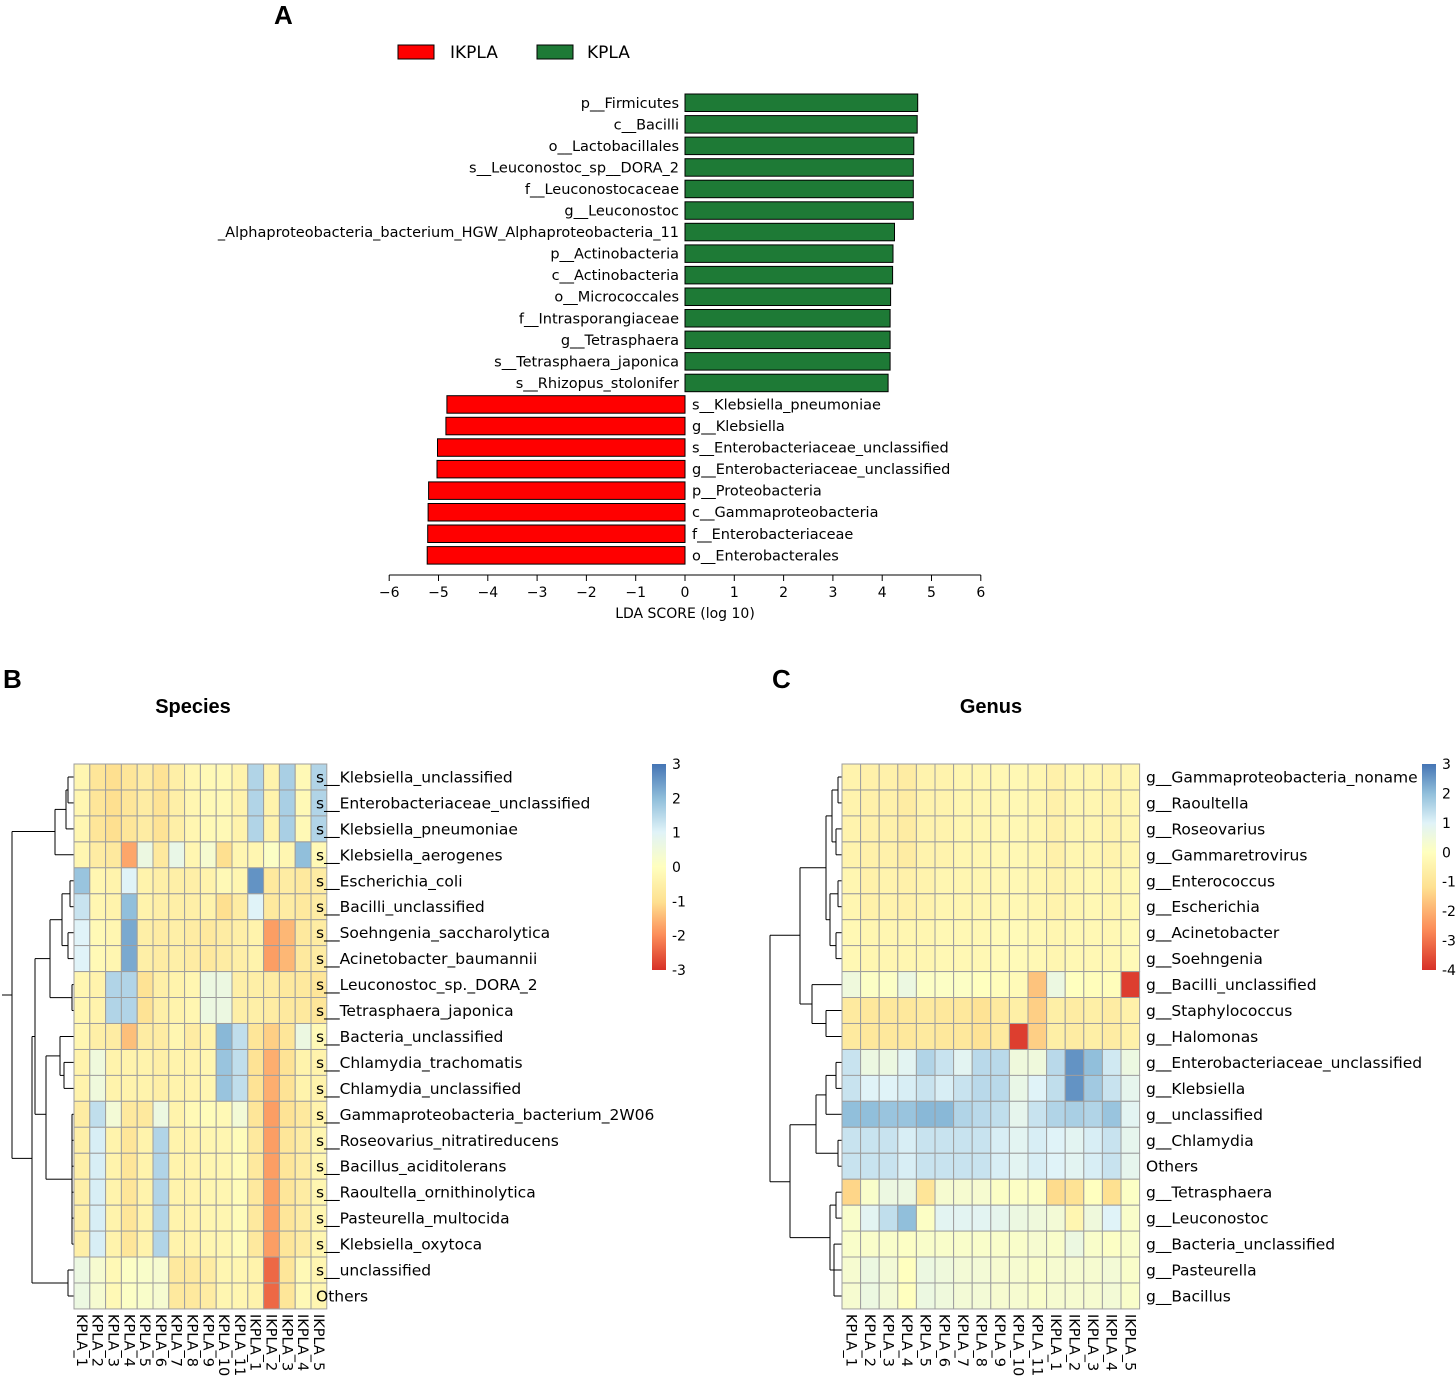 The image size is (1456, 1380). What do you see at coordinates (785, 513) in the screenshot?
I see `lda-bar-label: c__Gammaproteobacteria` at bounding box center [785, 513].